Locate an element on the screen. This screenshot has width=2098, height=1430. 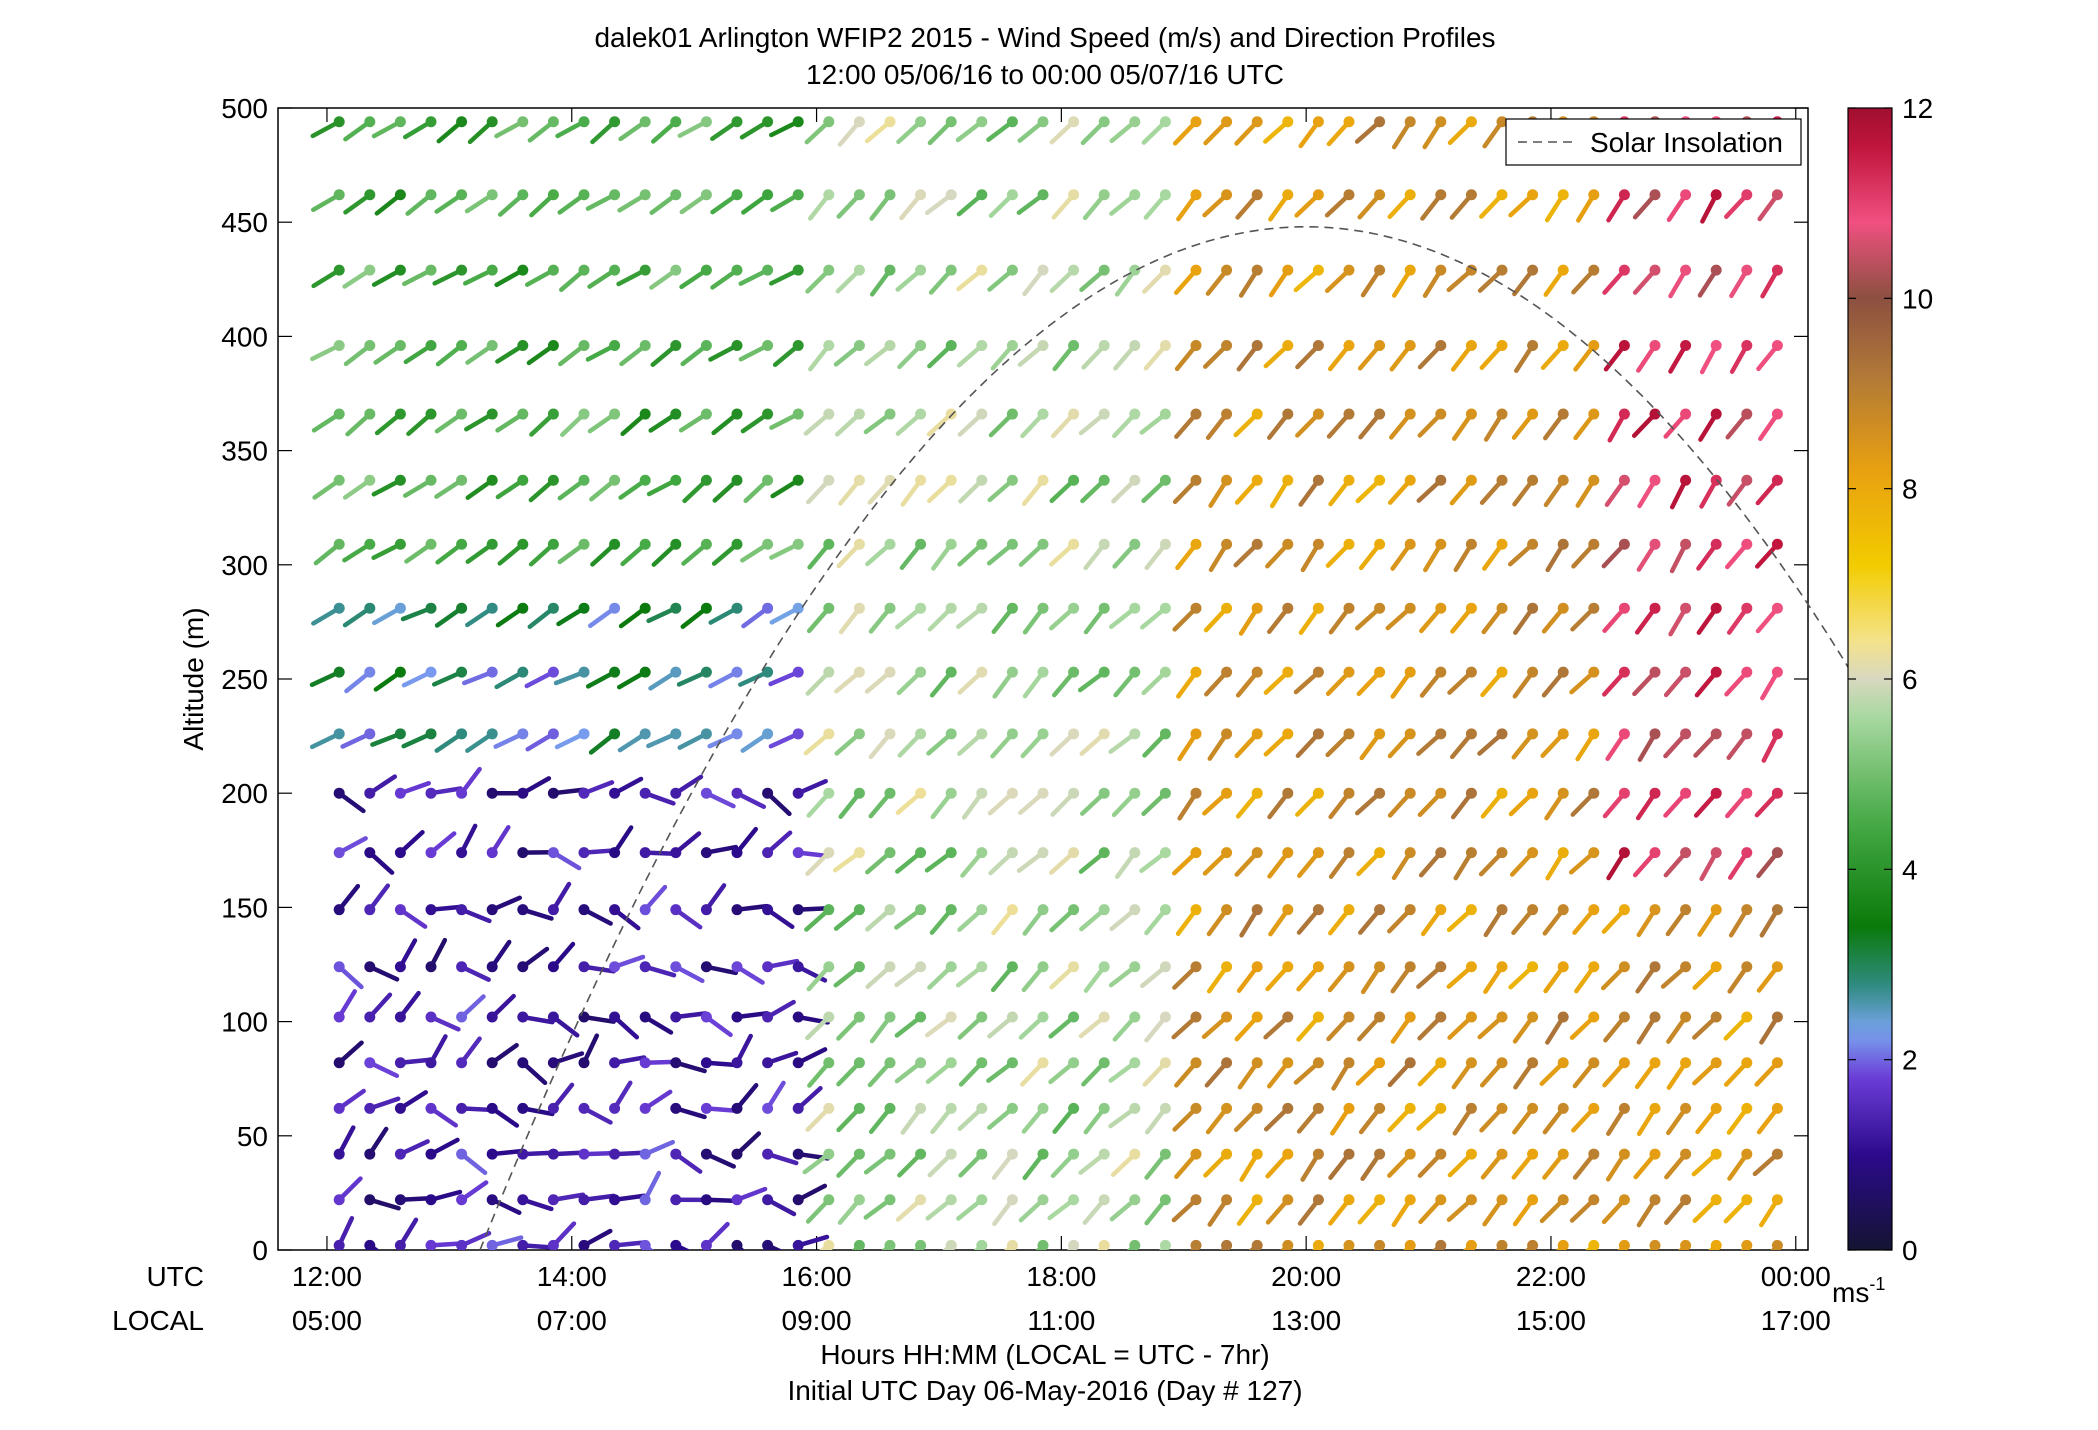
x-tick-label-utc: 20:00 is located at coordinates (1306, 1276).